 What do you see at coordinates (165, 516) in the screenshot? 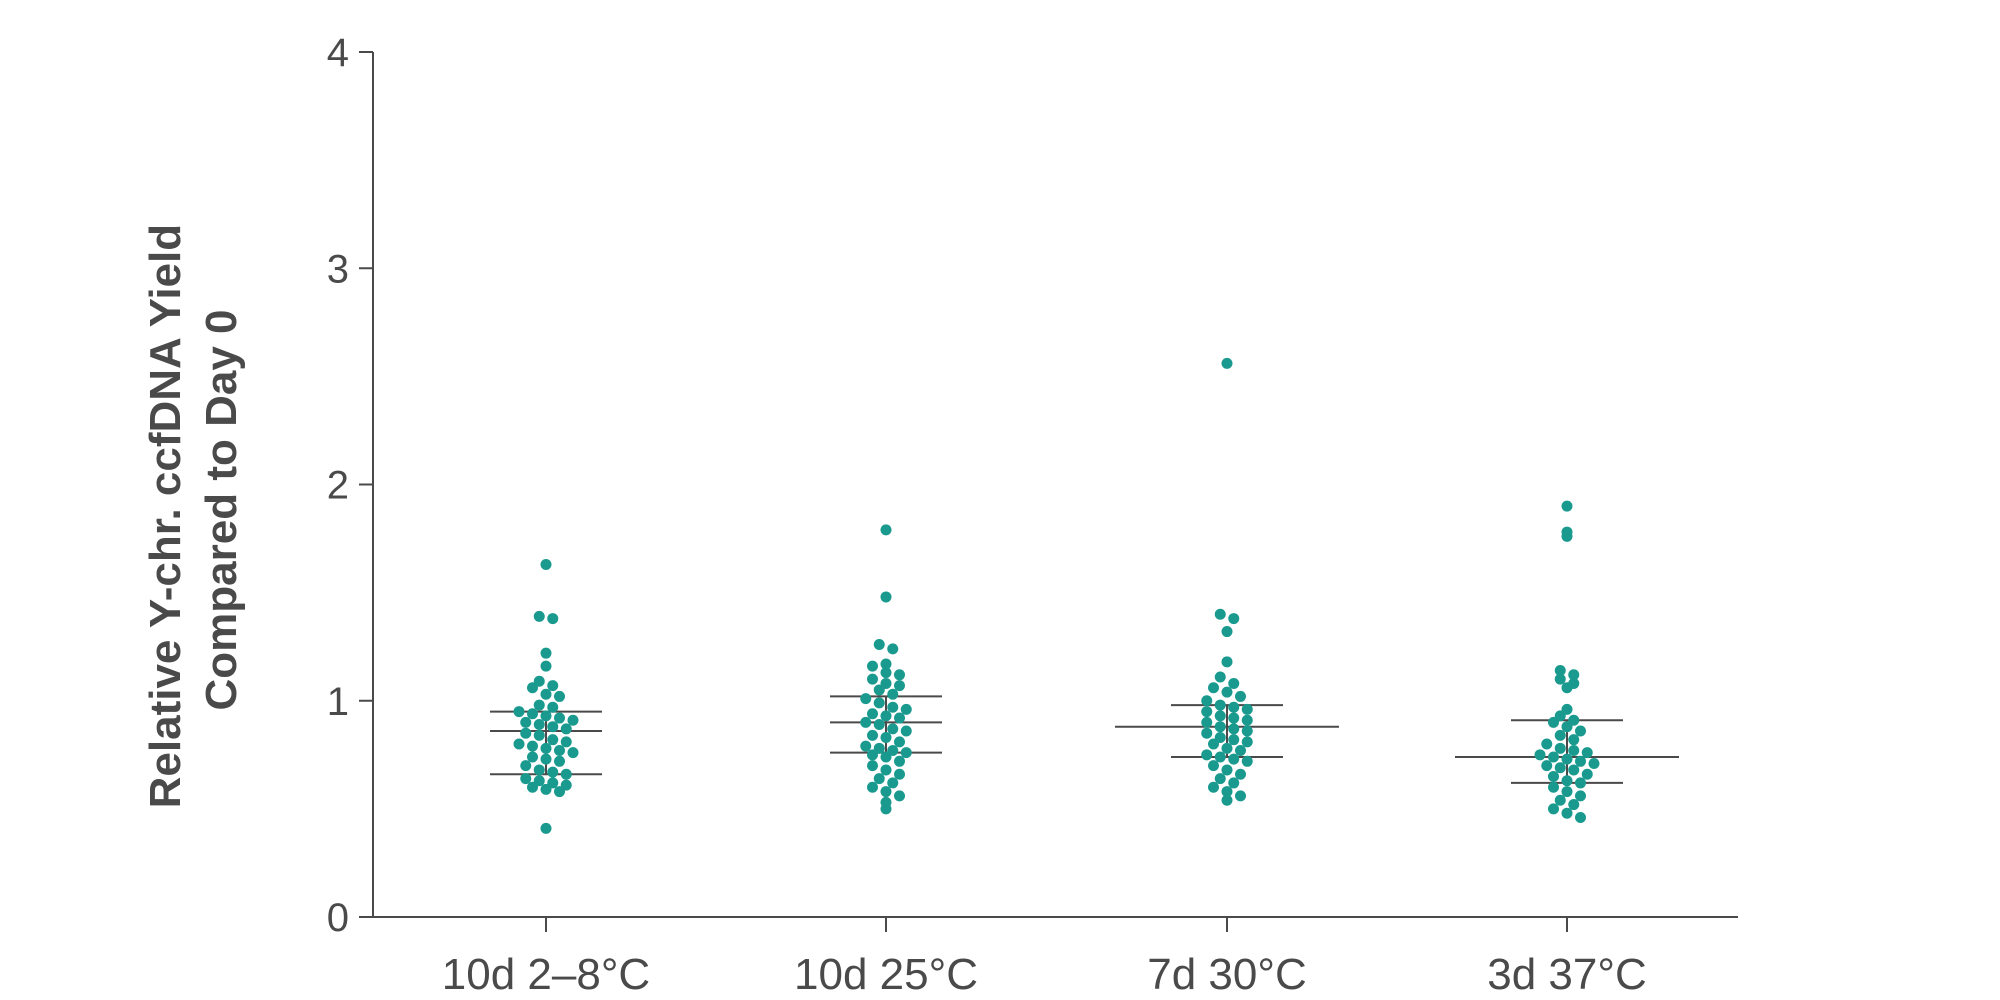
I see `y-axis-label-line-1: Relative Y-chr. ccfDNA Yield` at bounding box center [165, 516].